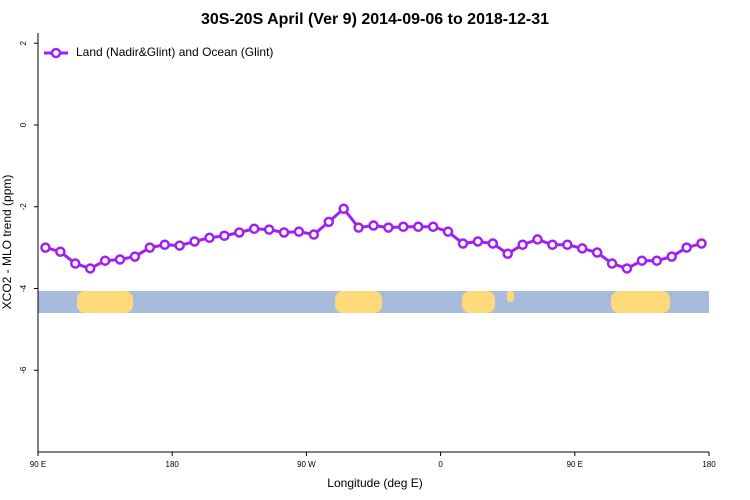 The height and width of the screenshot is (500, 750). What do you see at coordinates (174, 52) in the screenshot?
I see `legend-label: Land (Nadir&Glint) and Ocean (Glint)` at bounding box center [174, 52].